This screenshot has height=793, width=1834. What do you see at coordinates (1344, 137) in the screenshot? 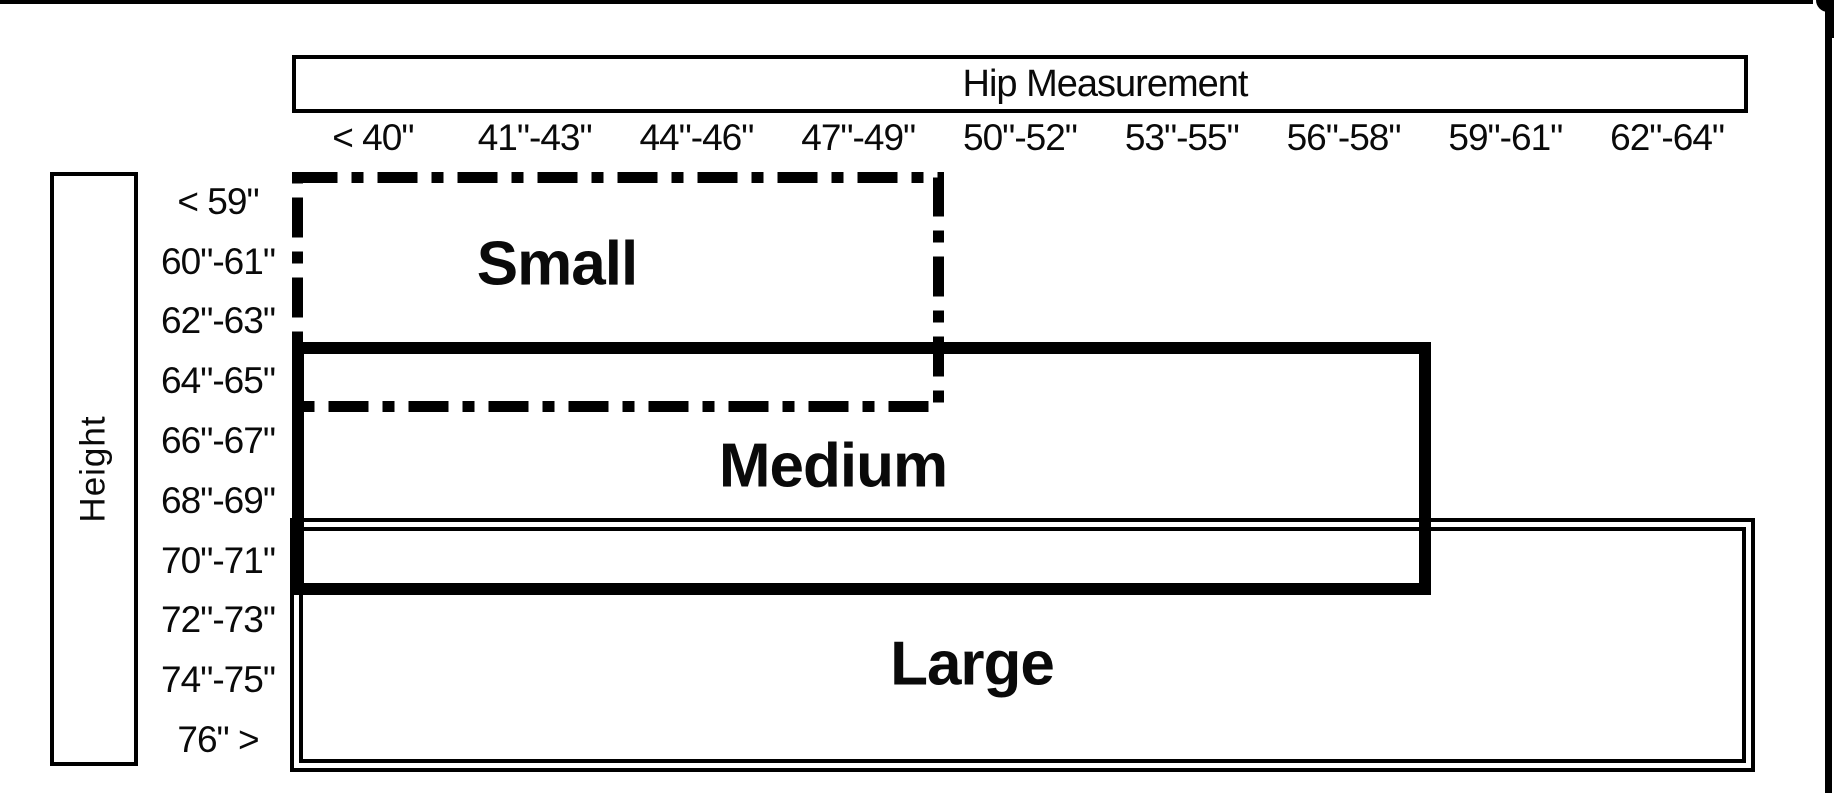
I see `hip-column-label: 56"-58"` at bounding box center [1344, 137].